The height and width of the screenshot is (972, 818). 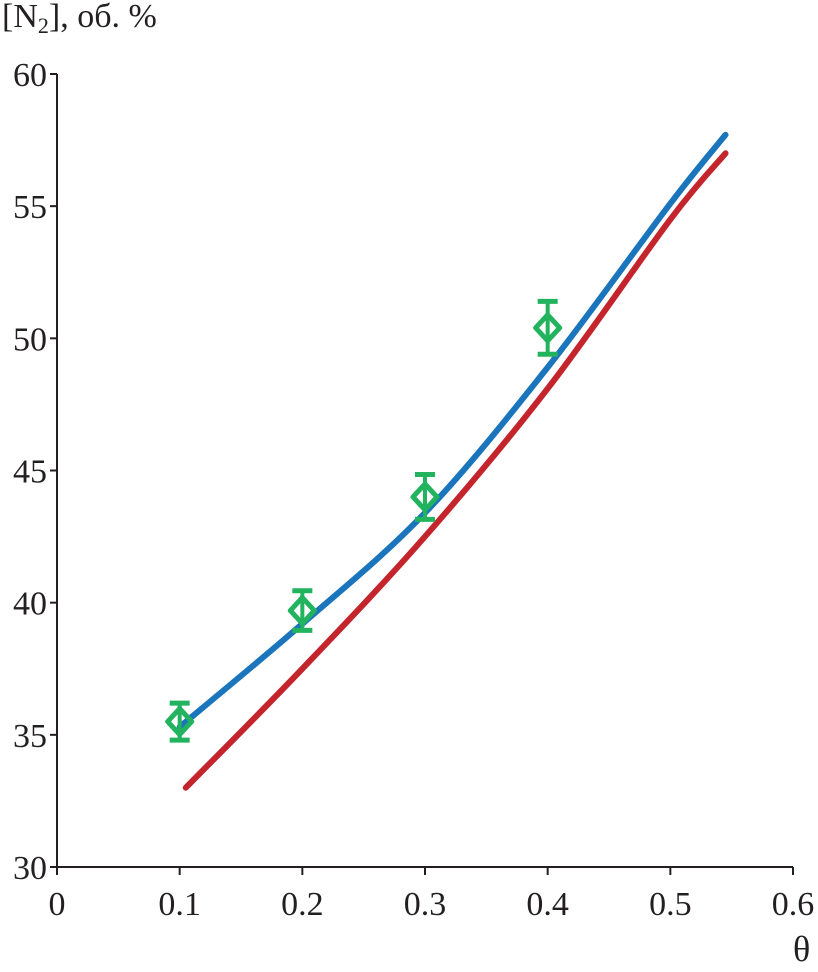 I want to click on y-axis-label: [N2], об. %, so click(x=79, y=19).